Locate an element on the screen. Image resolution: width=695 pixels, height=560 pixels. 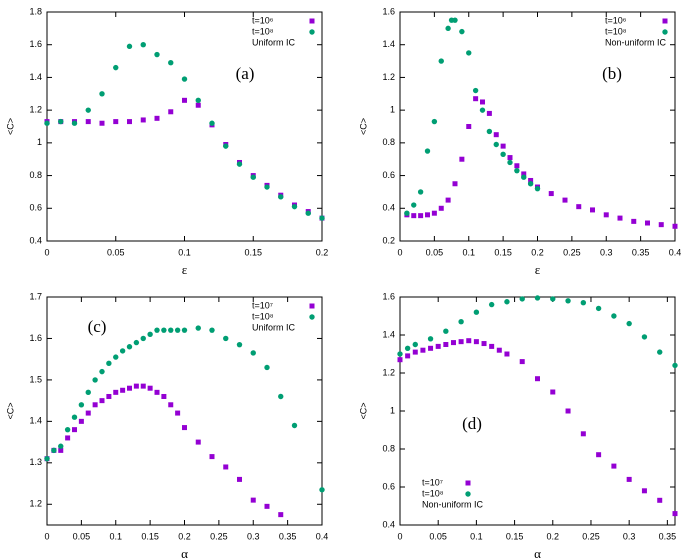
x-tick-label: 0.2 is located at coordinates (322, 252).